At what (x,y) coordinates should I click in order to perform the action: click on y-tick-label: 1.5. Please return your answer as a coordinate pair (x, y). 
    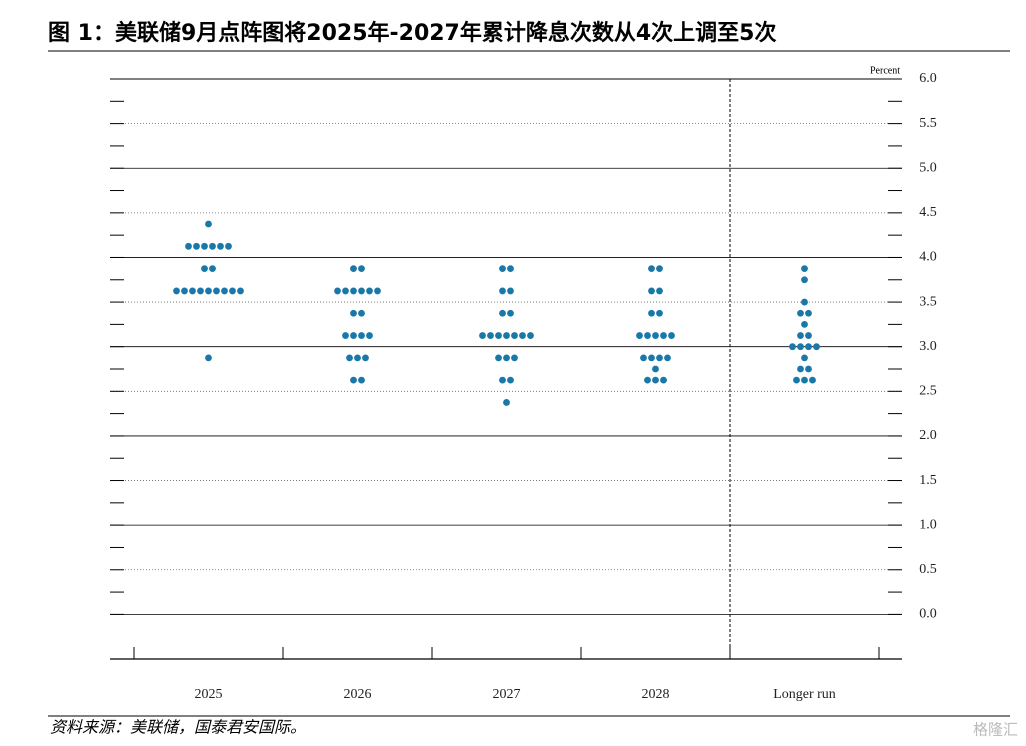
    Looking at the image, I should click on (928, 480).